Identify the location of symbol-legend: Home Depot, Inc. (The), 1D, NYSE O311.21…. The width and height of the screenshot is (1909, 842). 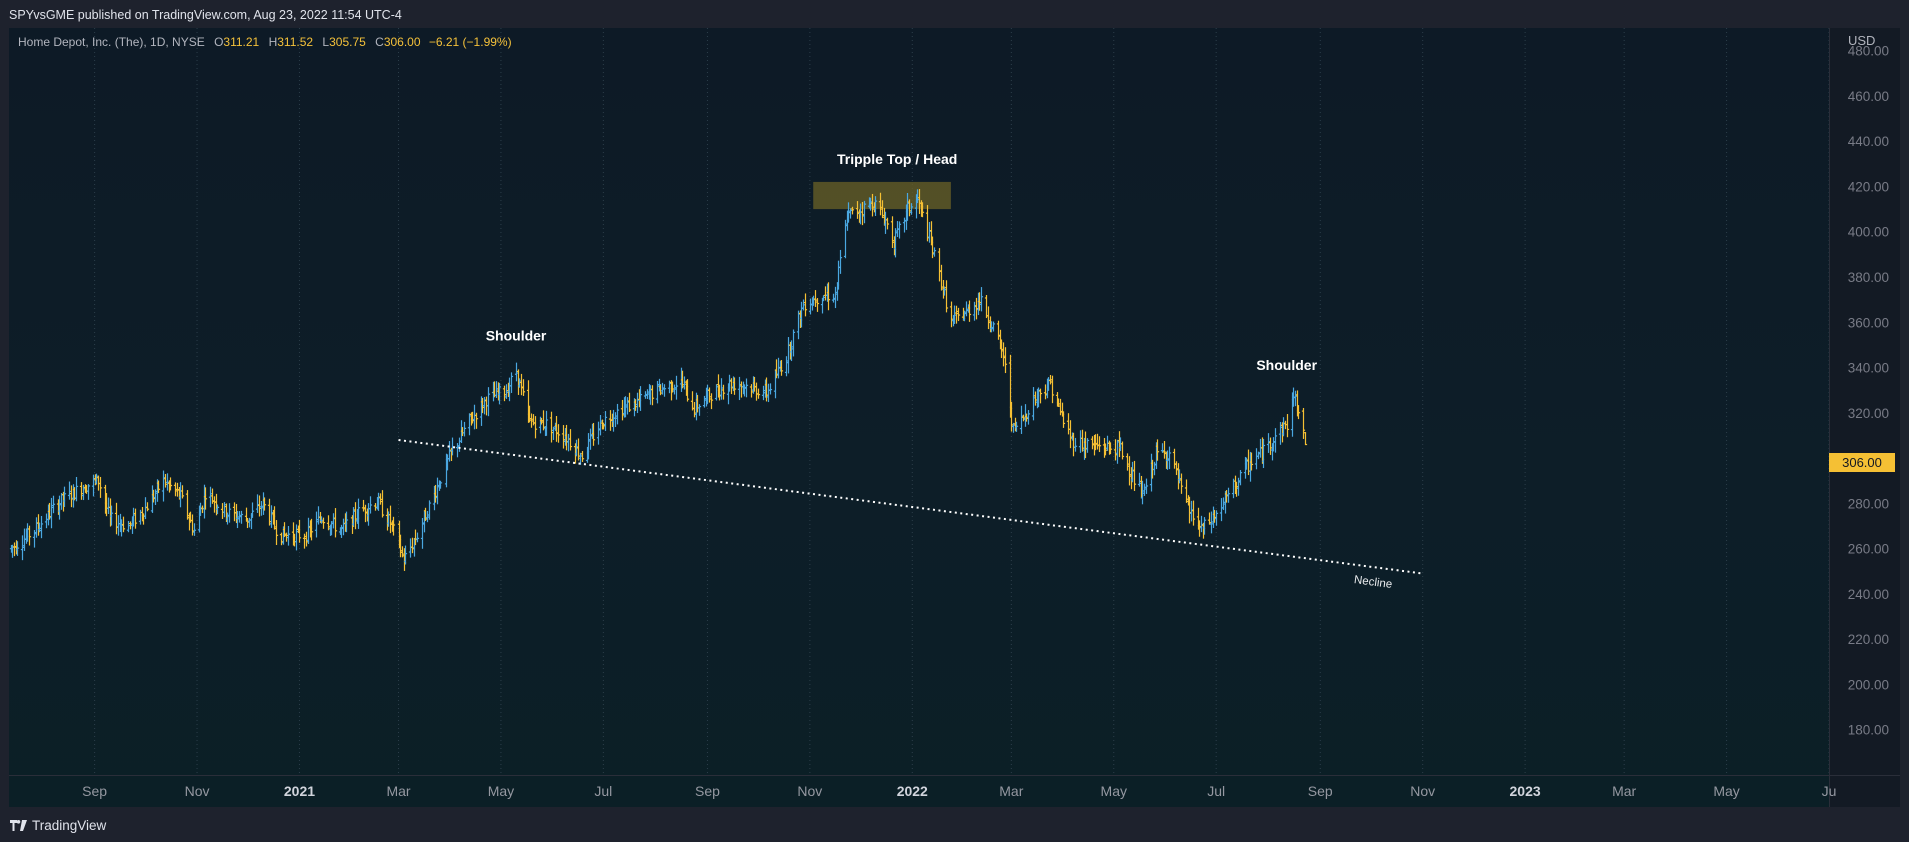
(265, 42).